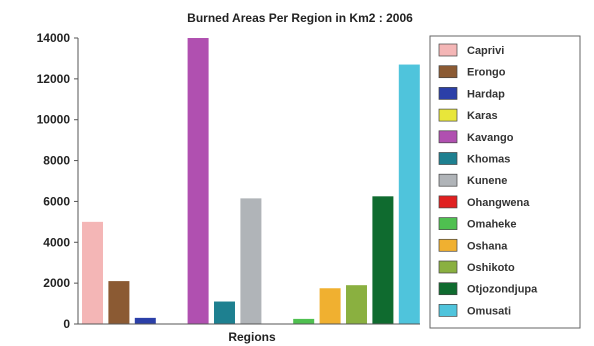 This screenshot has width=594, height=346. What do you see at coordinates (409, 194) in the screenshot?
I see `bar-omusati` at bounding box center [409, 194].